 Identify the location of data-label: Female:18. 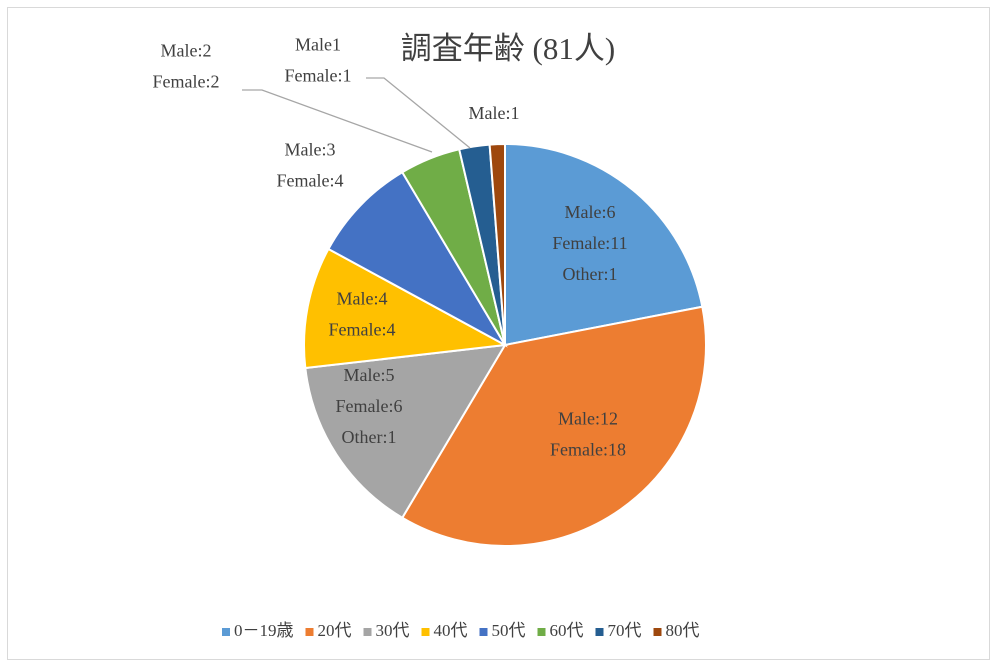
(588, 450).